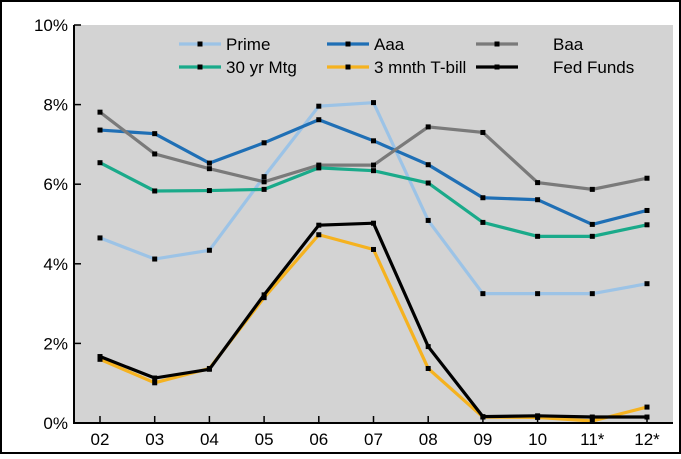 This screenshot has height=459, width=681. What do you see at coordinates (248, 44) in the screenshot?
I see `legend-label: Prime` at bounding box center [248, 44].